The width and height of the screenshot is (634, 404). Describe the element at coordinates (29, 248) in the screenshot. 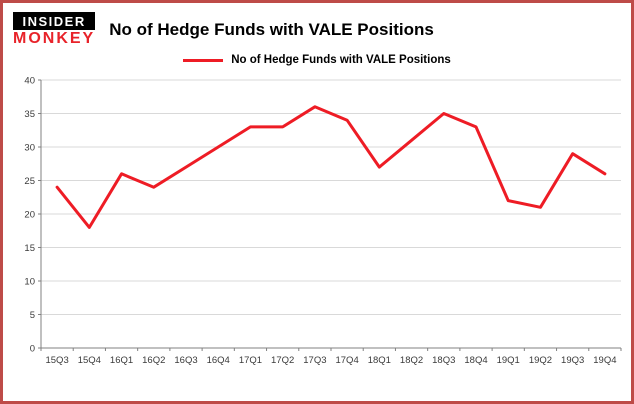

I see `svg-text: 15` at that location.